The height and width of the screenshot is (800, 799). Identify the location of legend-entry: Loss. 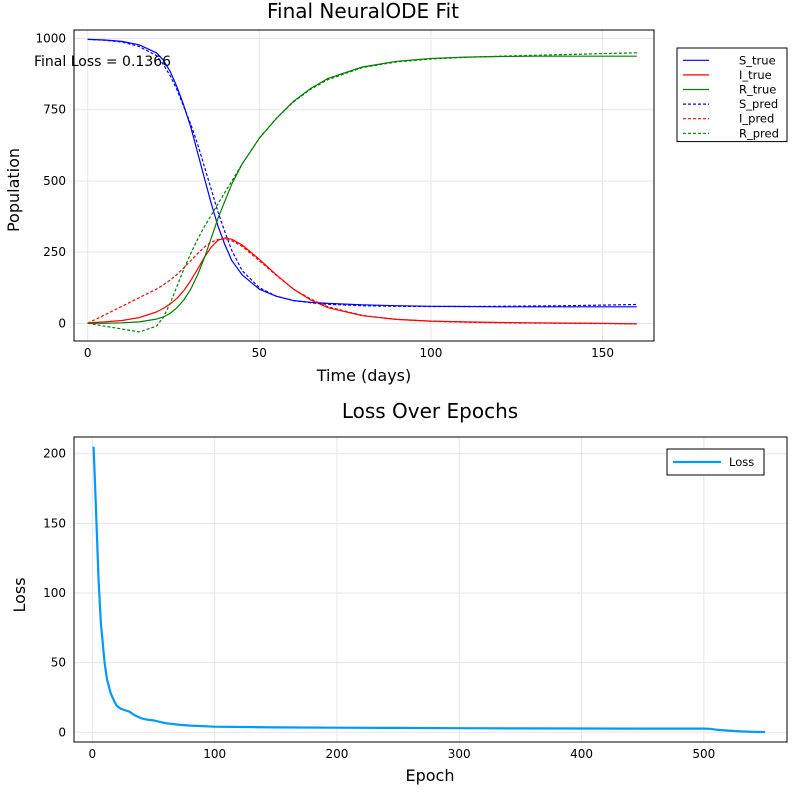
(741, 462).